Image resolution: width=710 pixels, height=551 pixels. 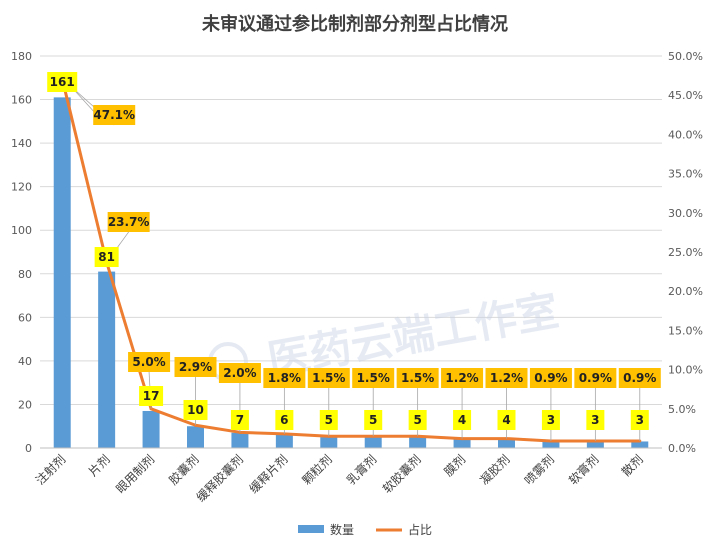 I want to click on line-label-6-bg, so click(x=328, y=378).